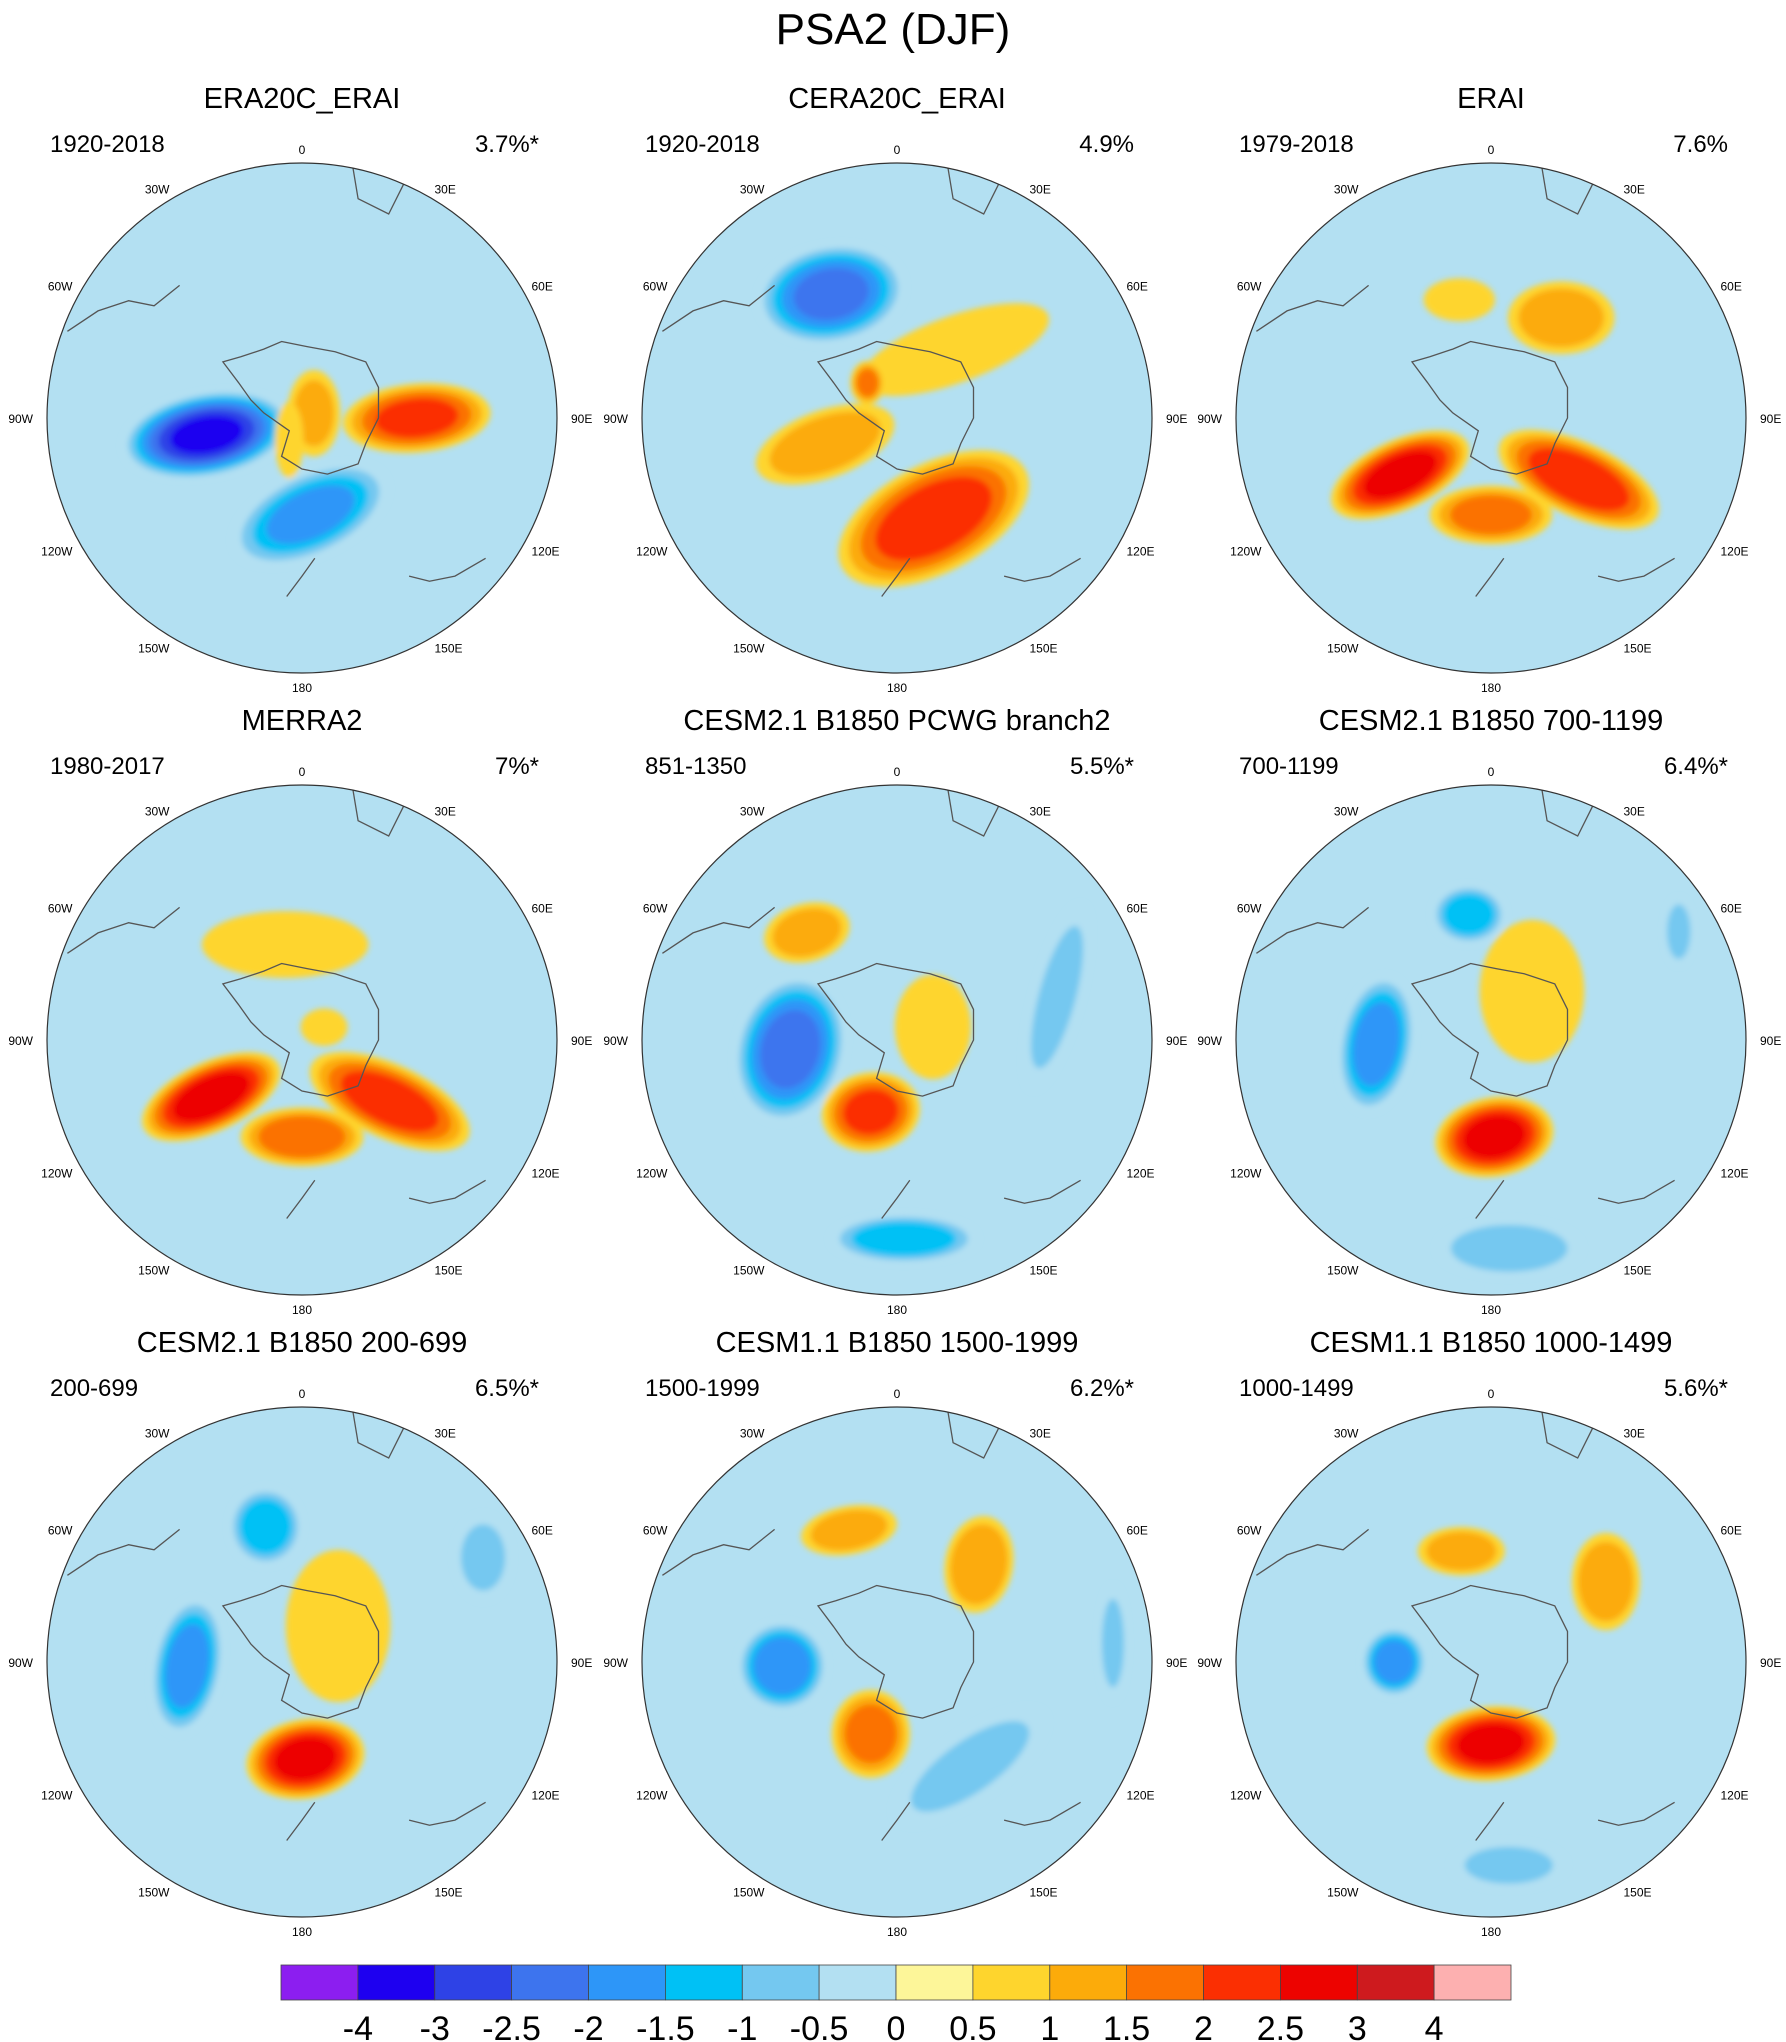 Image resolution: width=1786 pixels, height=2042 pixels. I want to click on longitude-label: 30W, so click(1346, 190).